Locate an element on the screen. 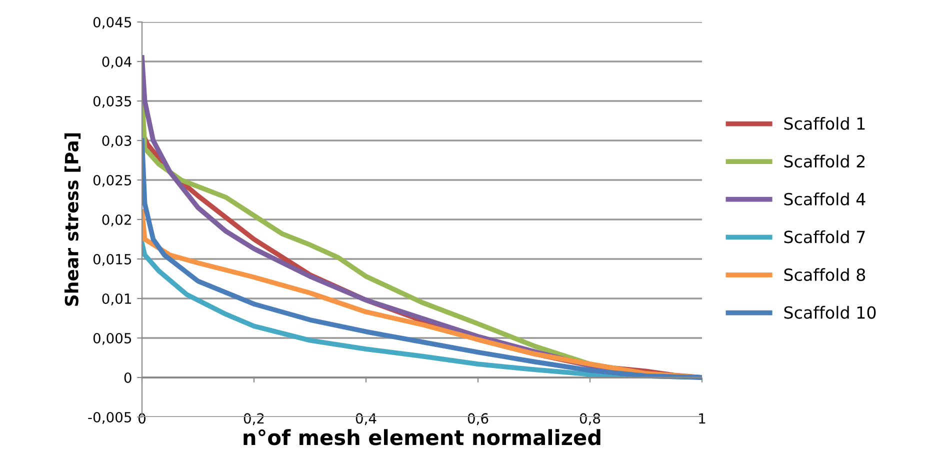 Image resolution: width=932 pixels, height=461 pixels. legend-label: Scaffold 8 is located at coordinates (825, 275).